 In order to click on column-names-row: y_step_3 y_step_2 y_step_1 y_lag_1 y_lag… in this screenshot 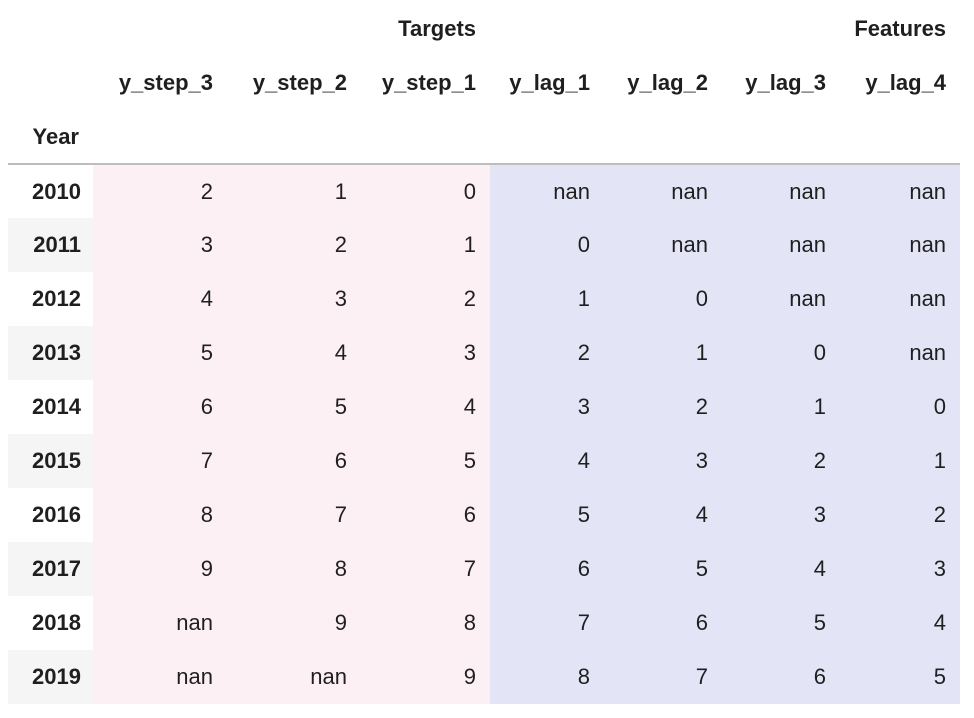, I will do `click(484, 83)`.